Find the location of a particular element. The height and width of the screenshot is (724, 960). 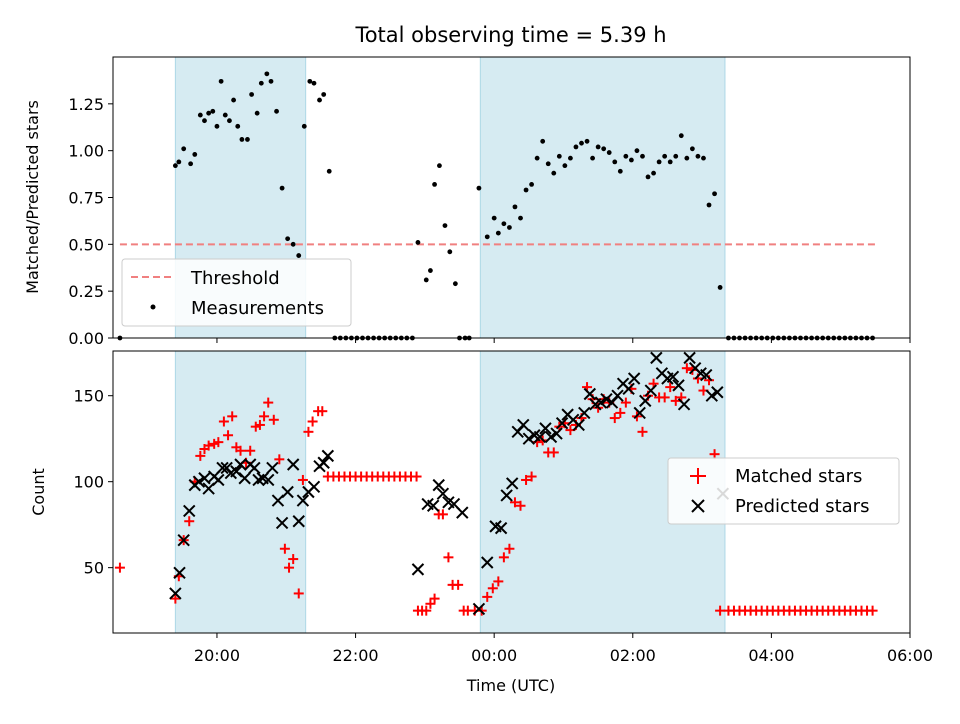

bottom-y-ticks: 50 100 150 is located at coordinates (93, 482).